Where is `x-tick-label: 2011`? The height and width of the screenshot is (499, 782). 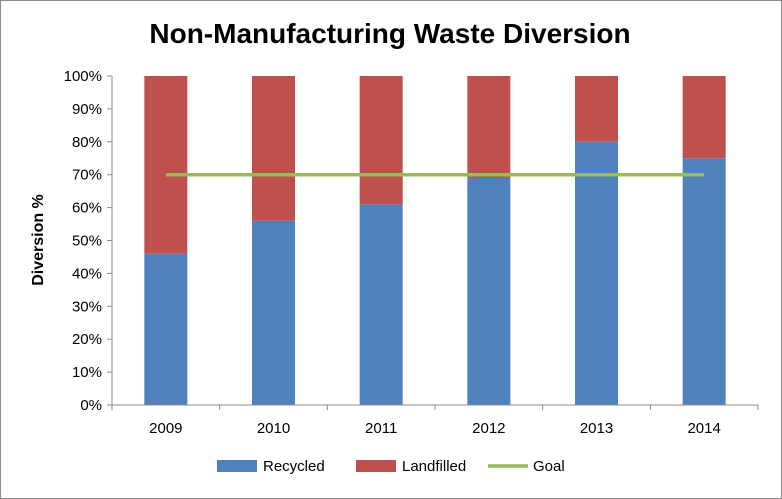 x-tick-label: 2011 is located at coordinates (381, 428).